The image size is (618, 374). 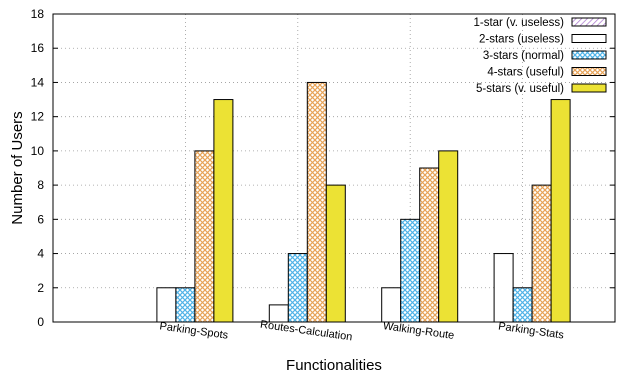 What do you see at coordinates (518, 23) in the screenshot?
I see `legend-label: 1-star (v. useless)` at bounding box center [518, 23].